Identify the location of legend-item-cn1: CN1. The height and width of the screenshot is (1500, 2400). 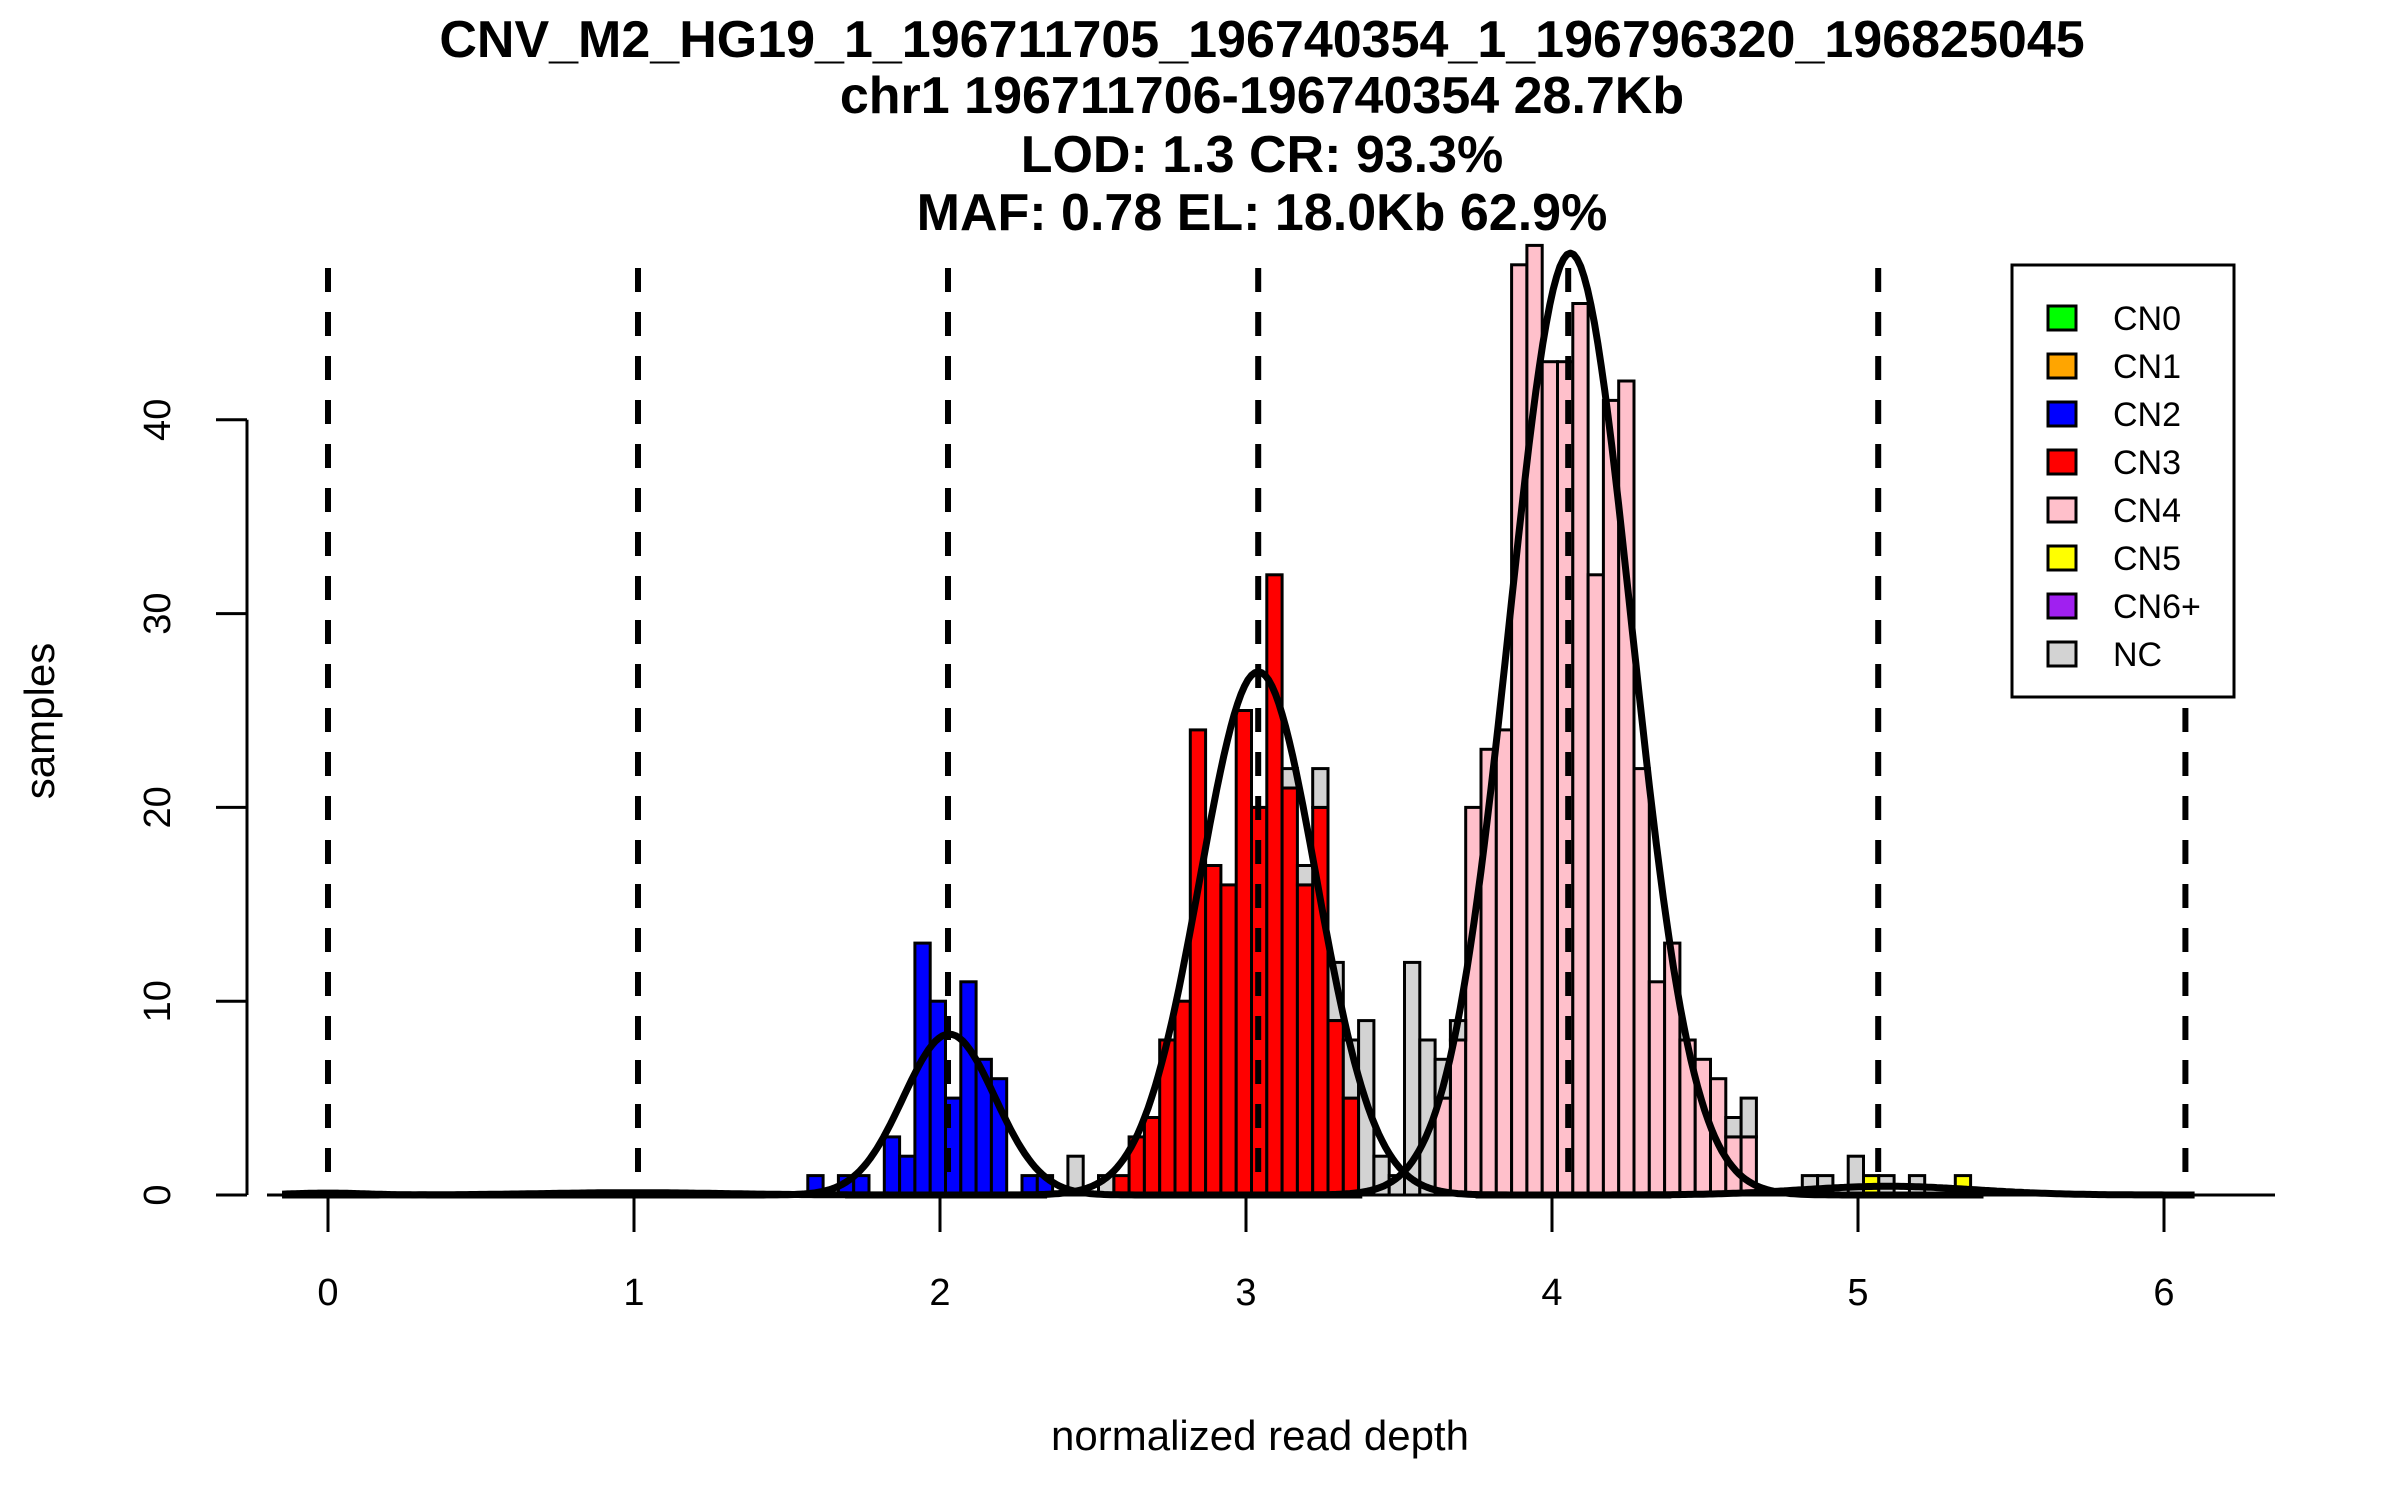
(2113, 367).